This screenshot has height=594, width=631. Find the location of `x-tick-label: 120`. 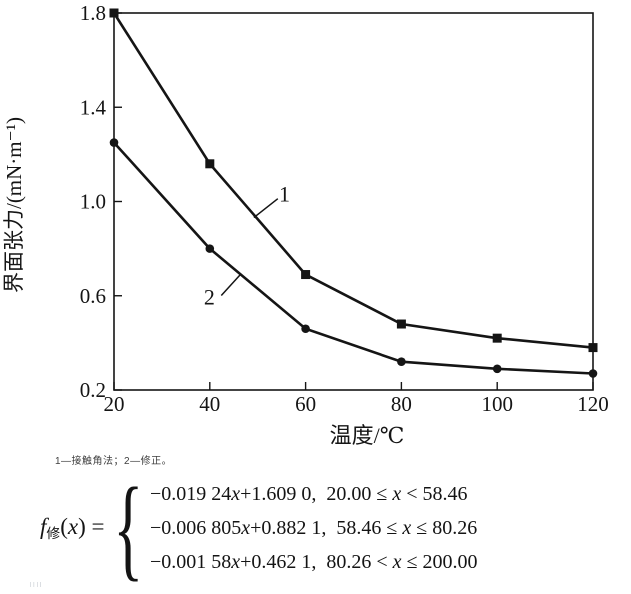

x-tick-label: 120 is located at coordinates (593, 404).